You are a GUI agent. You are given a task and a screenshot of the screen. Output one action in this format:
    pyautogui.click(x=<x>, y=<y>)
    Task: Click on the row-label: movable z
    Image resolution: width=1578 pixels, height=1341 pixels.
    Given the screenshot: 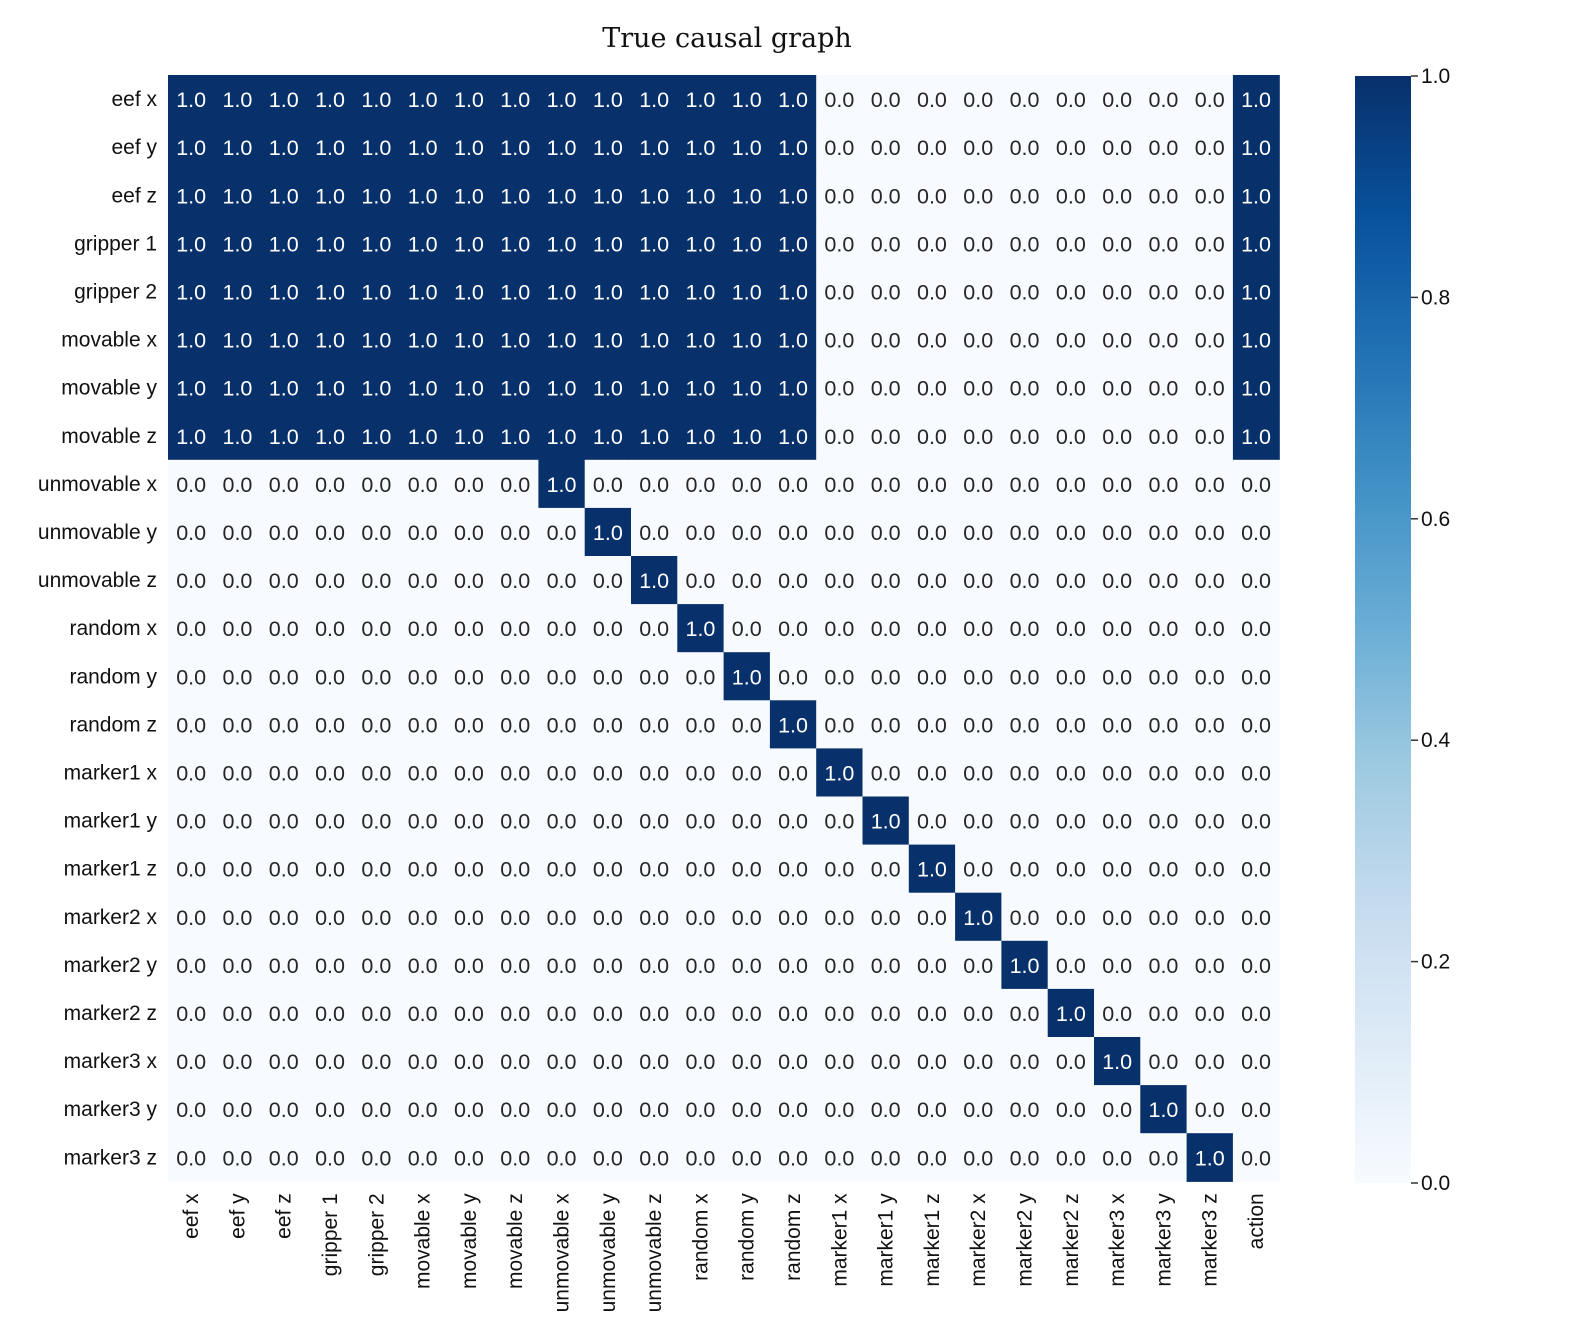 What is the action you would take?
    pyautogui.click(x=109, y=436)
    